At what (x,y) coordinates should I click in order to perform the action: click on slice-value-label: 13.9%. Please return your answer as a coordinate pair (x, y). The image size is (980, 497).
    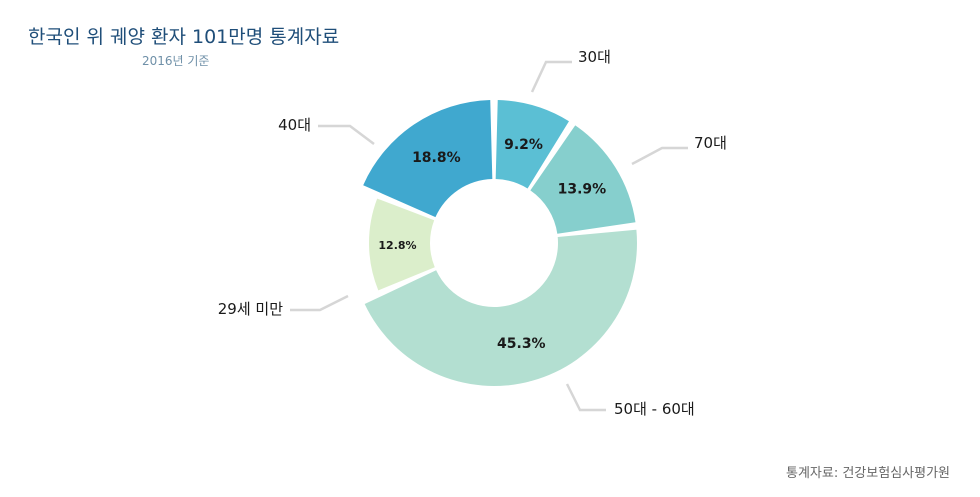
    Looking at the image, I should click on (582, 189).